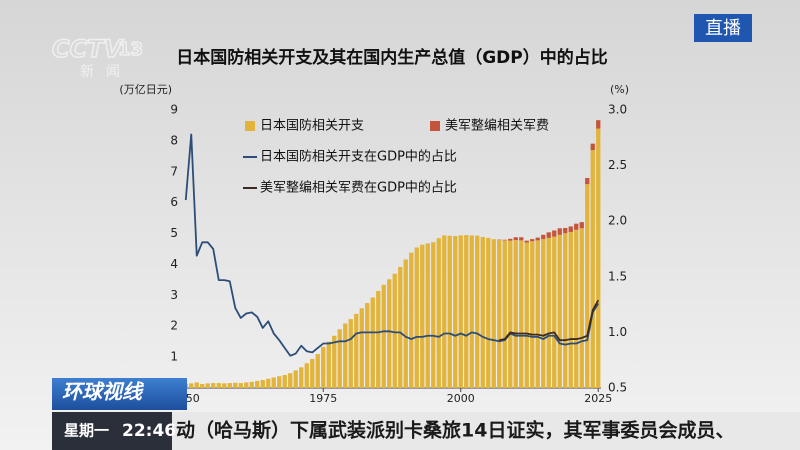 Image resolution: width=800 pixels, height=450 pixels. Describe the element at coordinates (174, 295) in the screenshot. I see `y-tick-label: 3` at that location.